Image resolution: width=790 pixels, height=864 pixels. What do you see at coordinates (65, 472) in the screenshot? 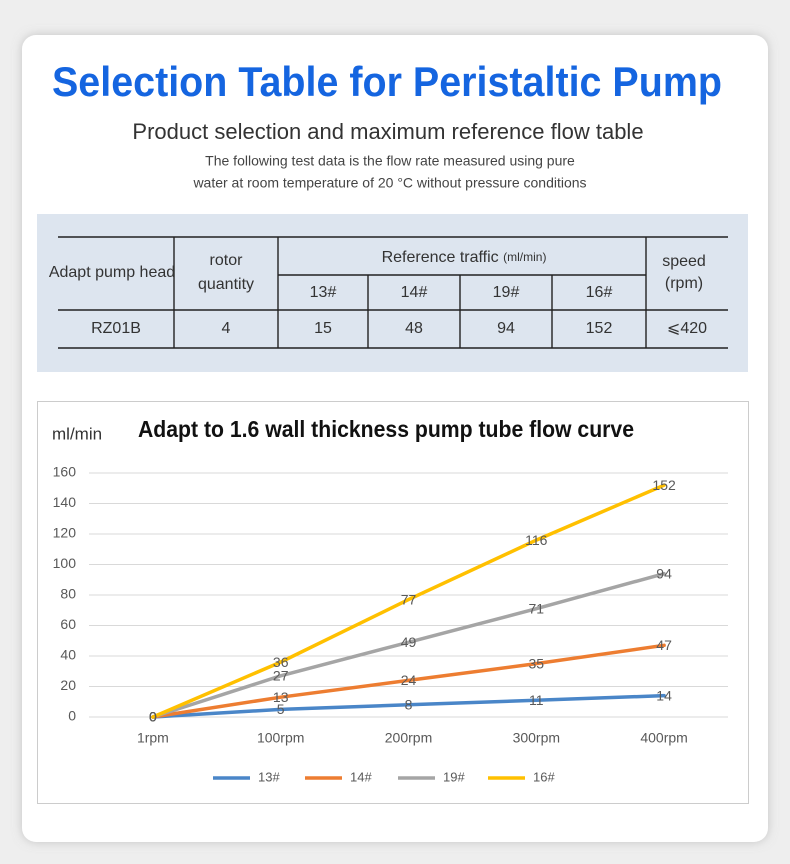
I see `y-tick-label: 160` at bounding box center [65, 472].